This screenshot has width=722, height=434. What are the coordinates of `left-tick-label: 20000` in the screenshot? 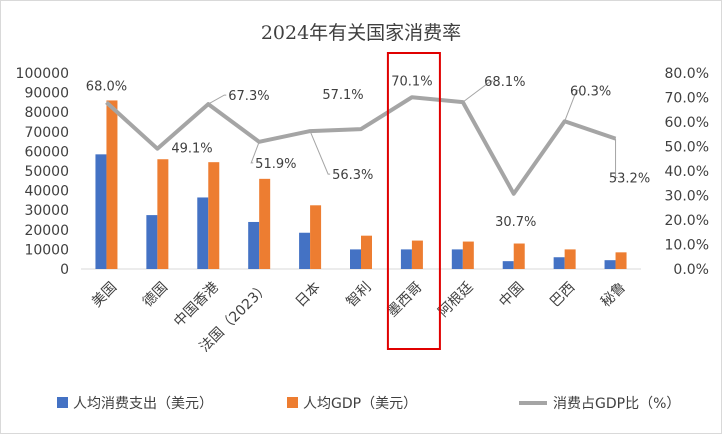 It's located at (46, 231).